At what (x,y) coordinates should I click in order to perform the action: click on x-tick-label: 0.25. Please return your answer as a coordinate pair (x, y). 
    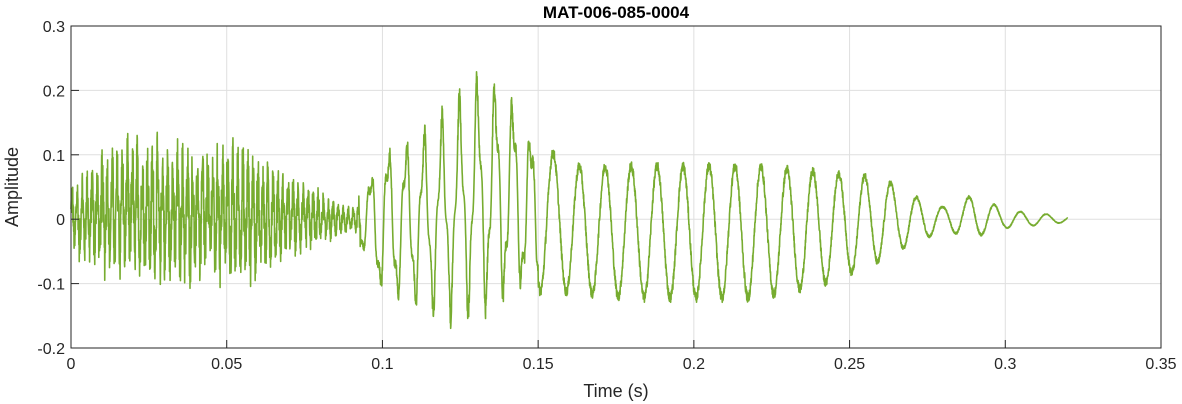
    Looking at the image, I should click on (849, 364).